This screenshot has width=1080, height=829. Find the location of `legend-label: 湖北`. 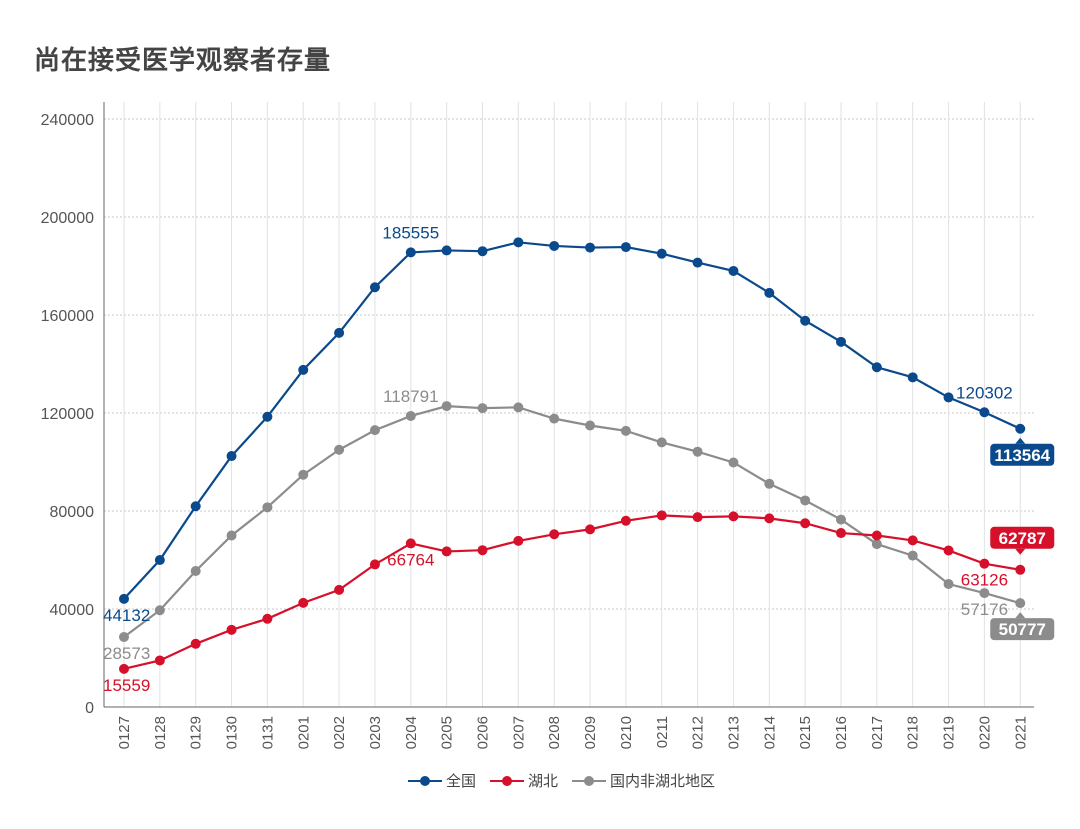

legend-label: 湖北 is located at coordinates (543, 781).